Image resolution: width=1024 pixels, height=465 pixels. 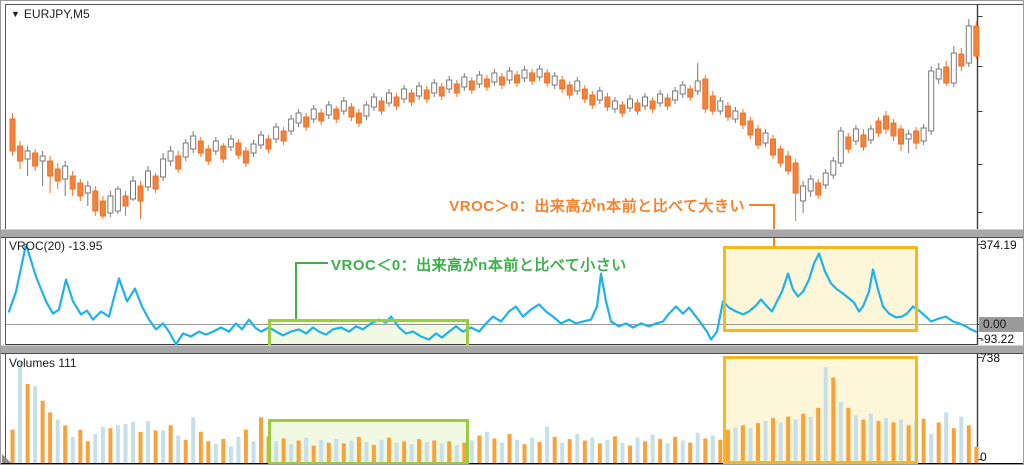 What do you see at coordinates (1001, 324) in the screenshot?
I see `vroc-zero-level-badge: 0.00` at bounding box center [1001, 324].